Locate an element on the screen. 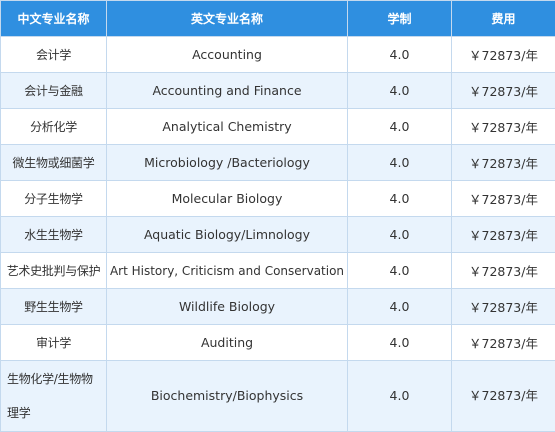 This screenshot has width=555, height=432. cell-en-name: Accounting and Finance is located at coordinates (227, 90).